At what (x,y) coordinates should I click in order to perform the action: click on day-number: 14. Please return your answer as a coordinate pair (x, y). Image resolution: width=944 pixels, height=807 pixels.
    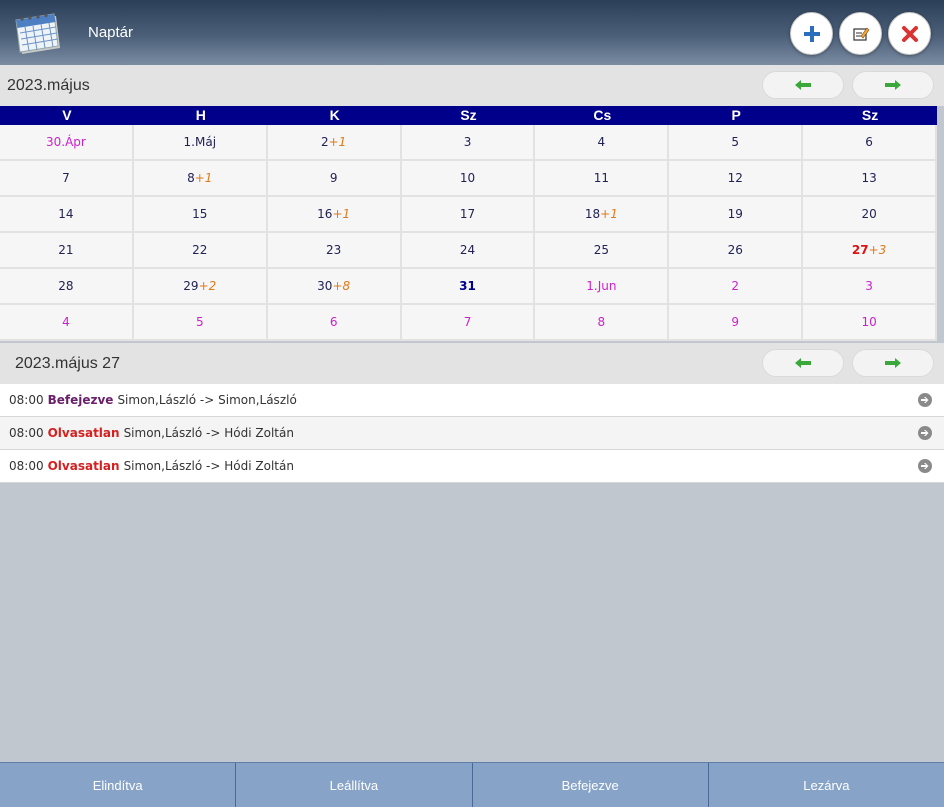
    Looking at the image, I should click on (66, 214).